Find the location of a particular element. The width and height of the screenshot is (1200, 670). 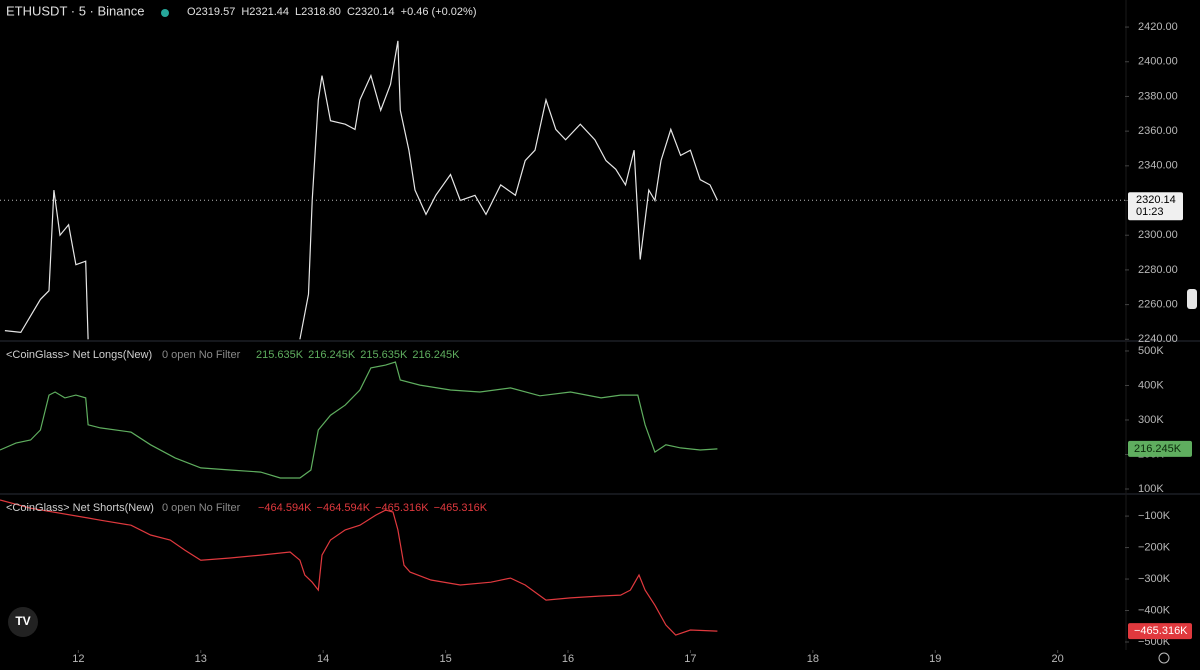

y-tick-label: 500K is located at coordinates (1151, 351).